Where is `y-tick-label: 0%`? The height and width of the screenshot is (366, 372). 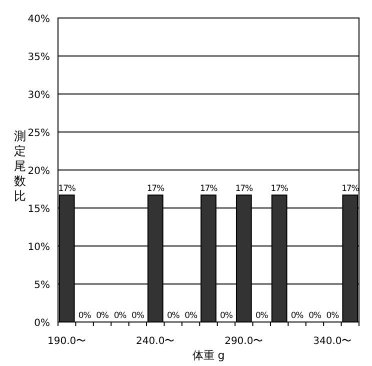 y-tick-label: 0% is located at coordinates (42, 323).